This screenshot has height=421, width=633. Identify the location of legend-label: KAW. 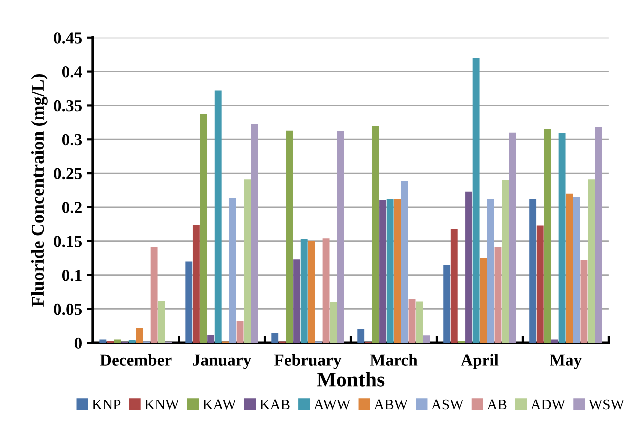
(219, 405).